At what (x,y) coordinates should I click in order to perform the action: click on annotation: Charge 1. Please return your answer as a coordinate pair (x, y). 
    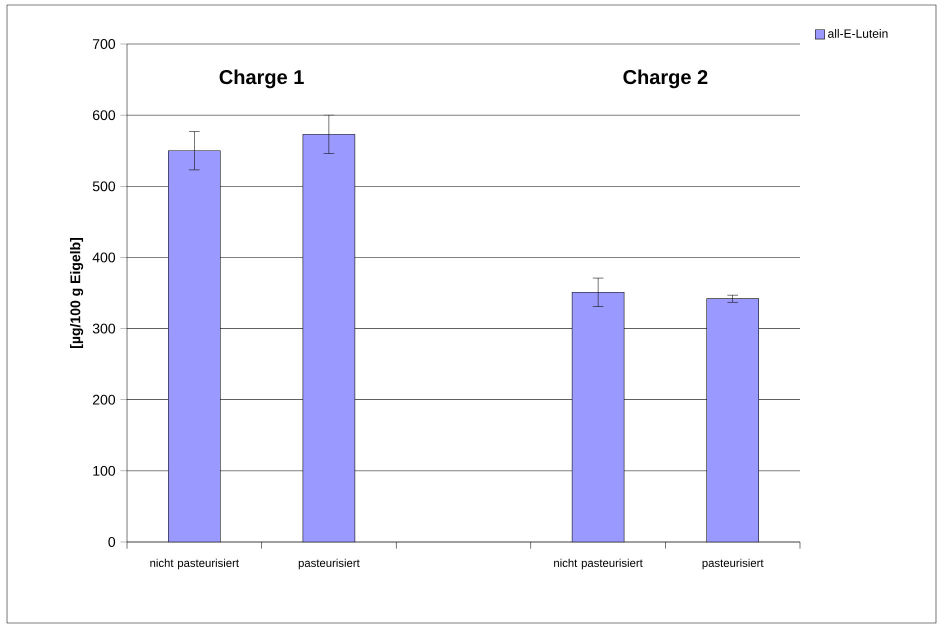
    Looking at the image, I should click on (262, 78).